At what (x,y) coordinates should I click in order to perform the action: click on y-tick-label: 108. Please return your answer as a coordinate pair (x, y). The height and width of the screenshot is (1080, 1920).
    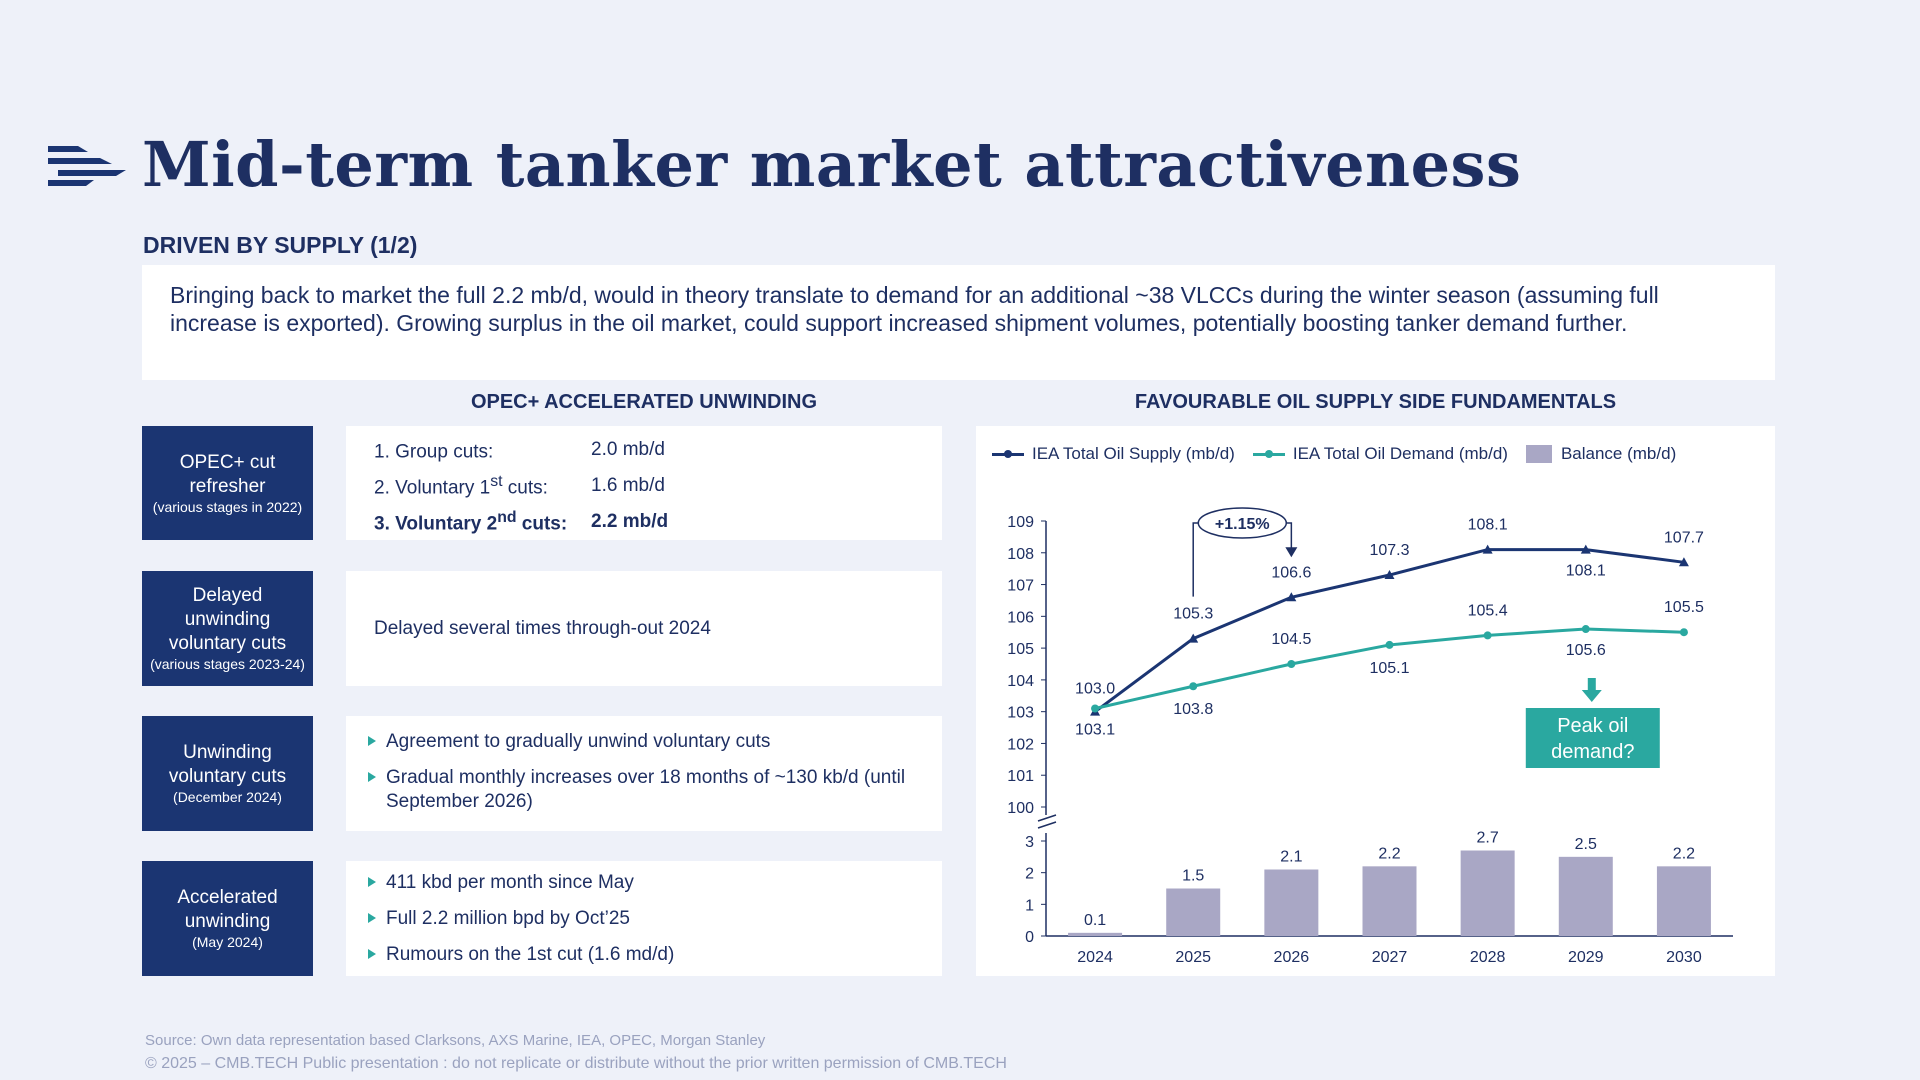
    Looking at the image, I should click on (1020, 554).